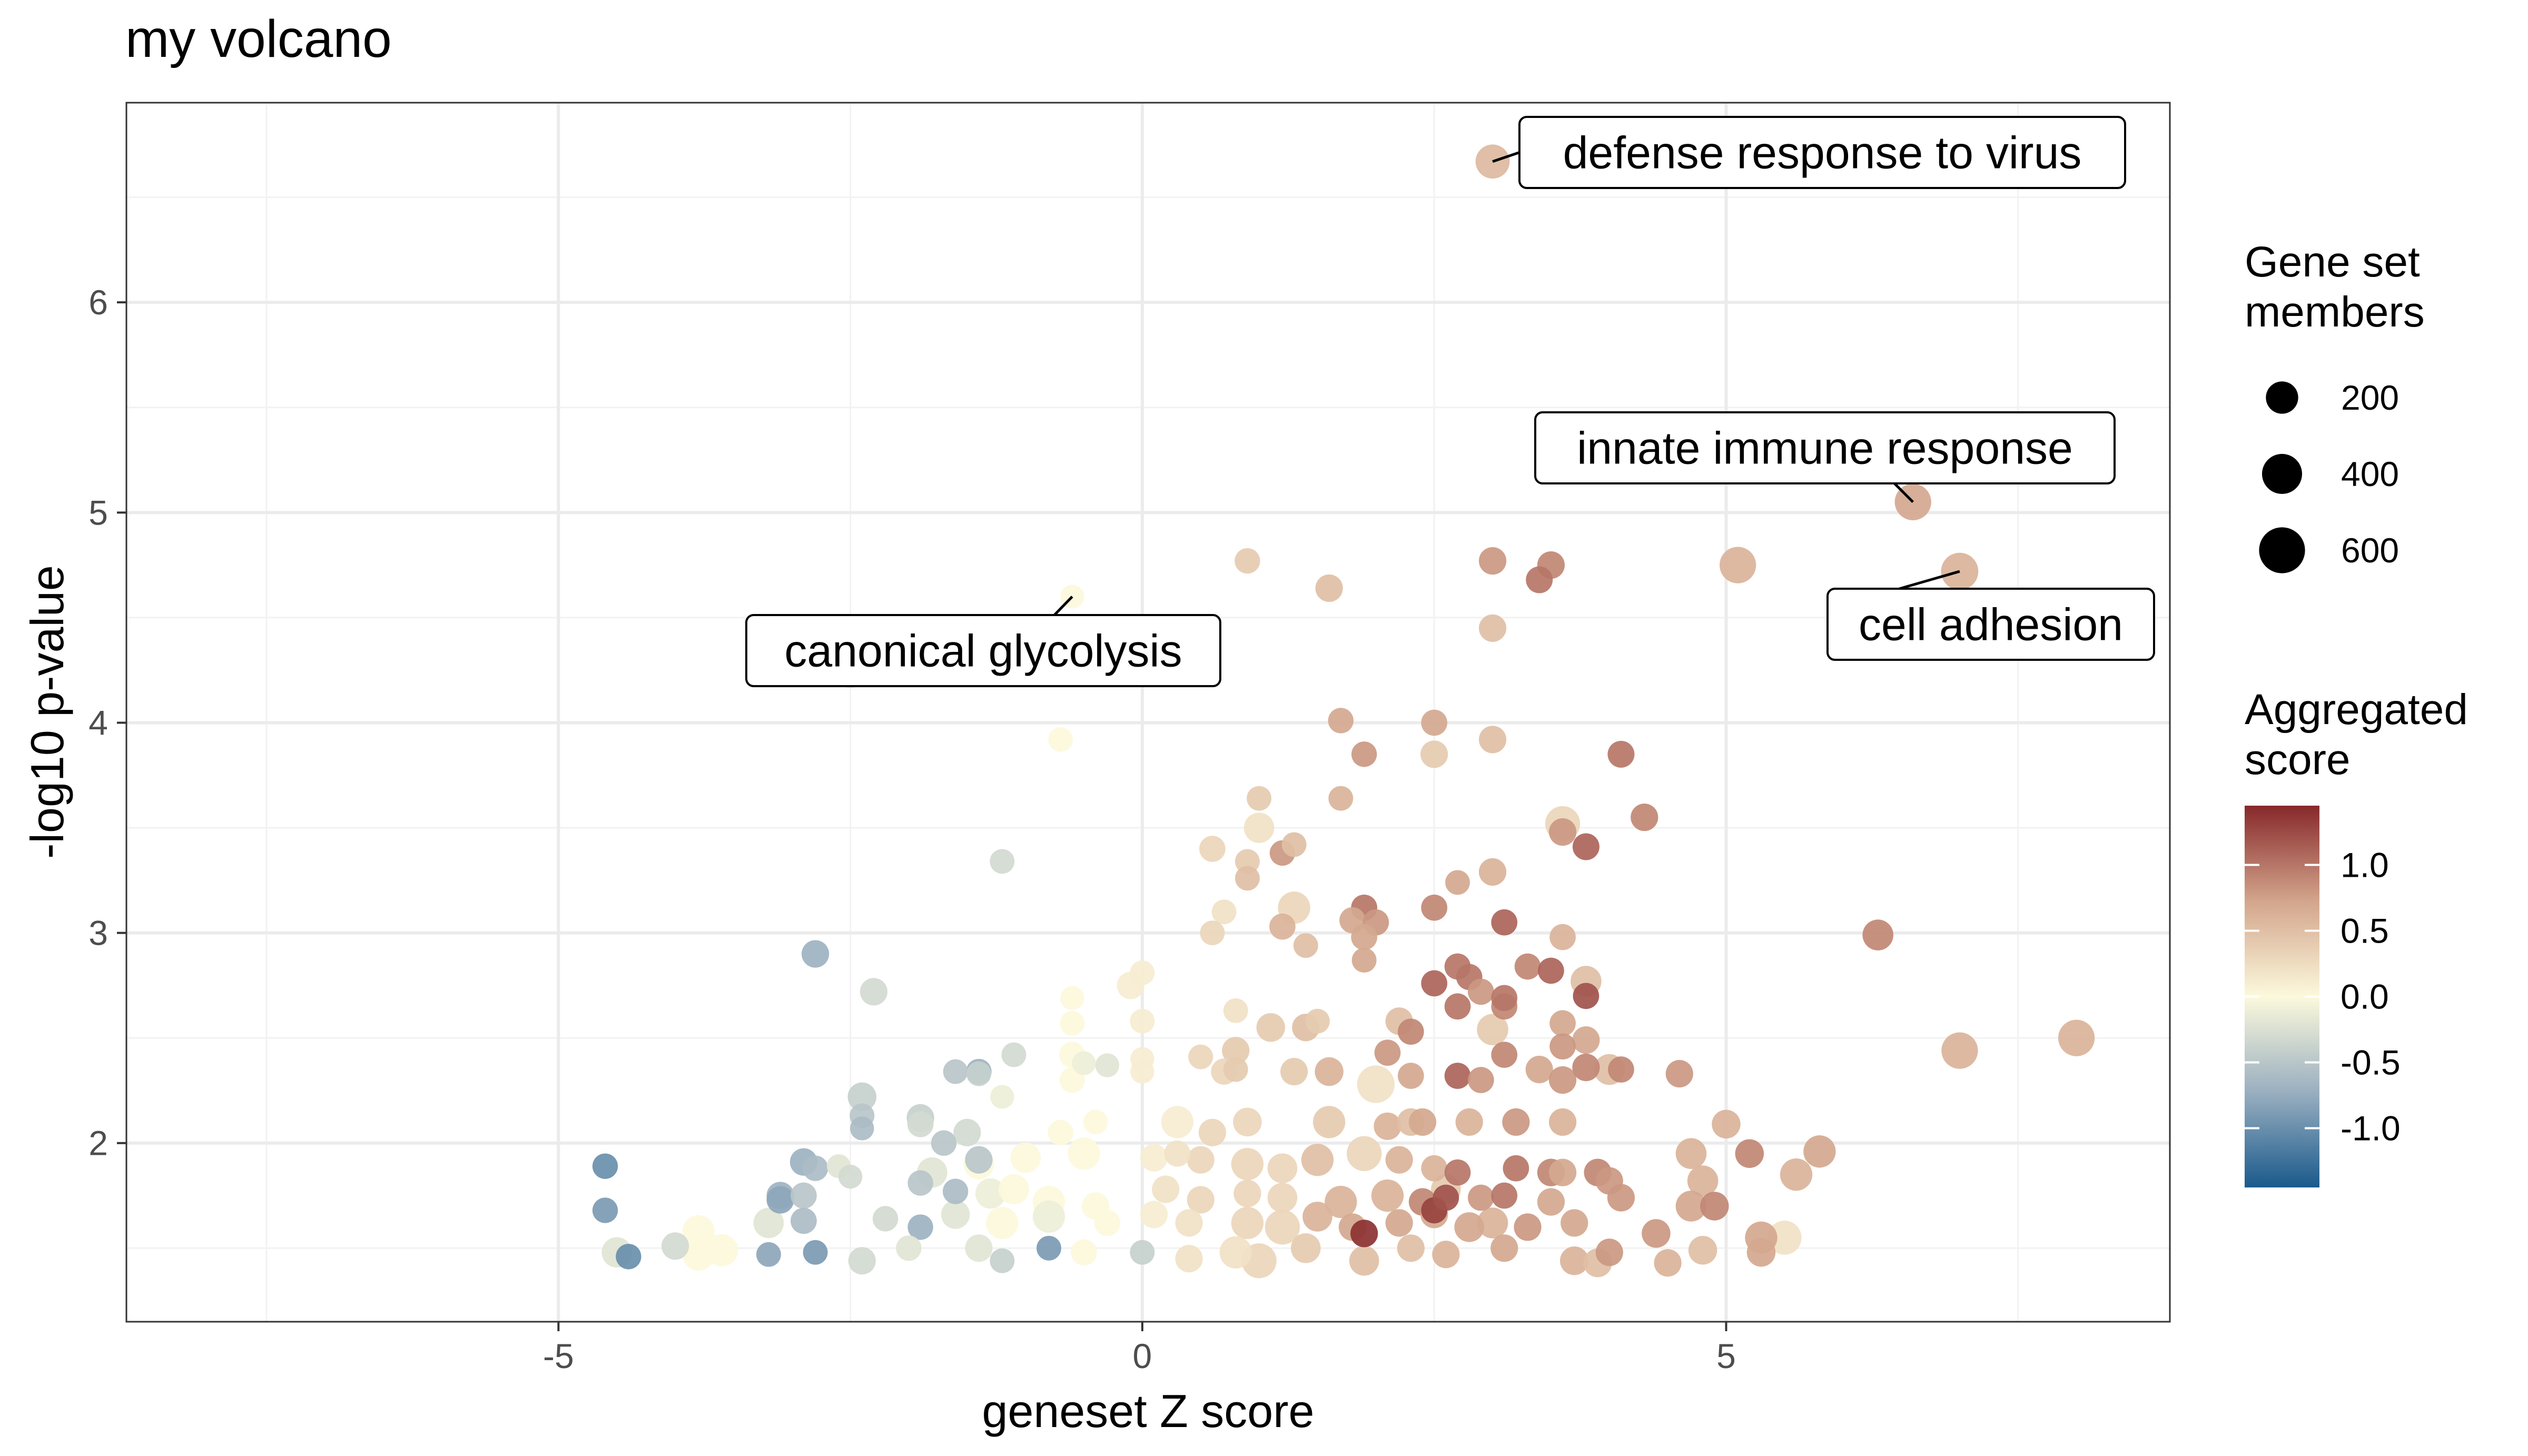 This screenshot has height=1456, width=2528. Describe the element at coordinates (98, 512) in the screenshot. I see `y-tick-label: 5` at that location.